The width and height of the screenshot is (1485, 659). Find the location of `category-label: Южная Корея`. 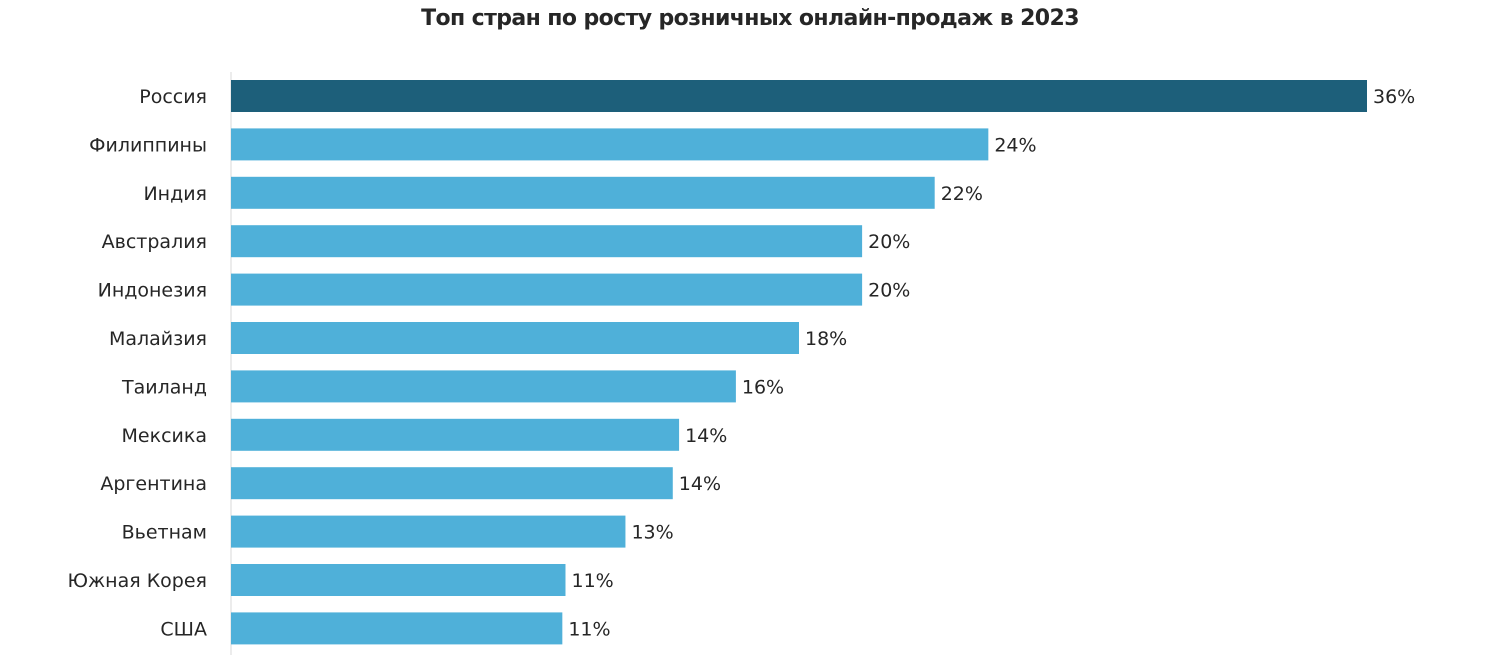

category-label: Южная Корея is located at coordinates (137, 581).